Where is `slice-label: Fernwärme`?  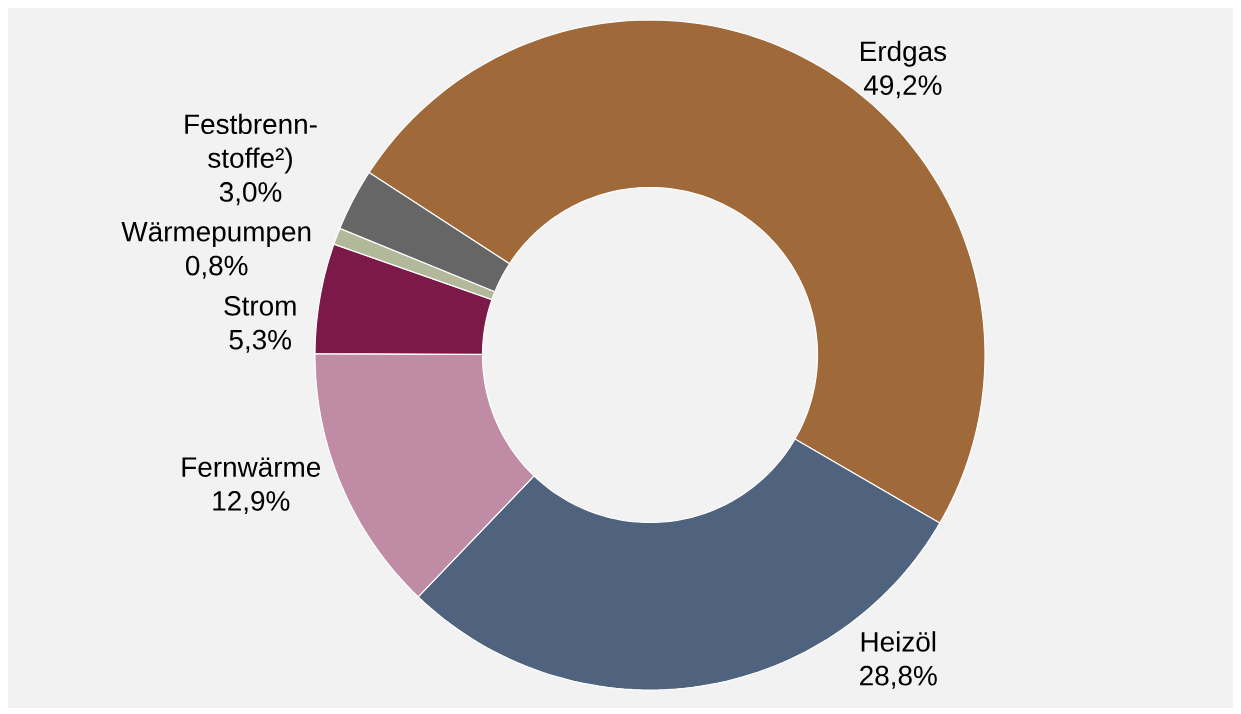 slice-label: Fernwärme is located at coordinates (251, 467).